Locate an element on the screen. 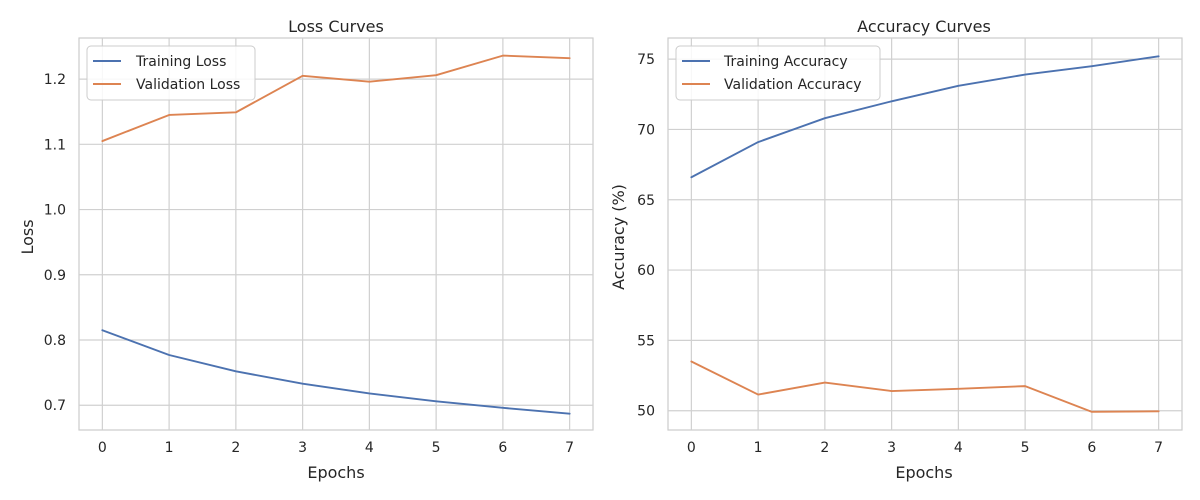  loss-x-ticks: 0 1 2 3 4 5 6 7 is located at coordinates (336, 448).